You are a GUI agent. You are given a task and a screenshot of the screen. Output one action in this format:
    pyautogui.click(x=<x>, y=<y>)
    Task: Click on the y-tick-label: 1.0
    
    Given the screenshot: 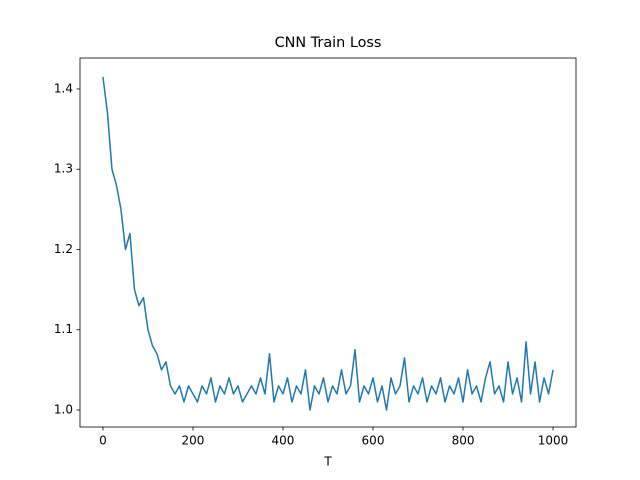 What is the action you would take?
    pyautogui.click(x=63, y=409)
    